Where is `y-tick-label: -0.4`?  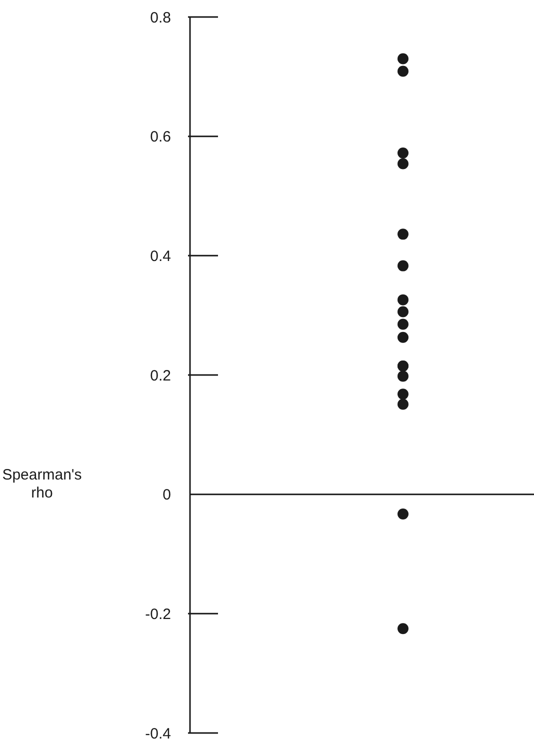 y-tick-label: -0.4 is located at coordinates (158, 733).